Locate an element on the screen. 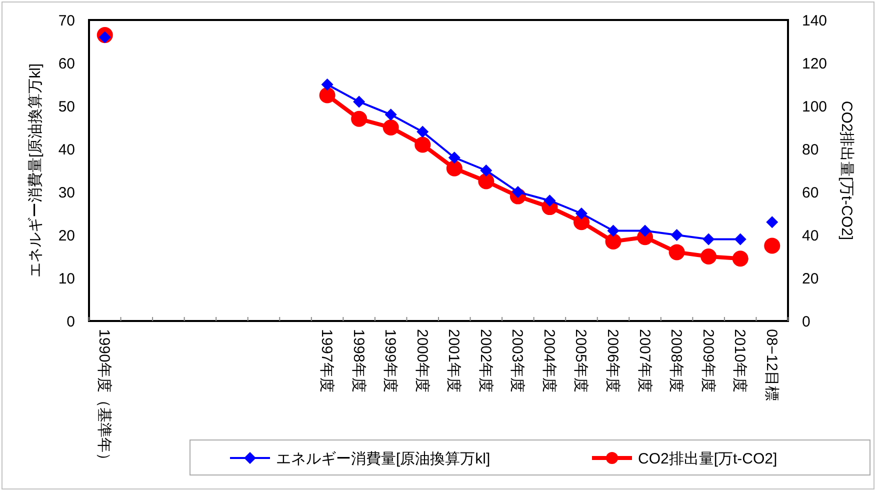 Image resolution: width=877 pixels, height=492 pixels. x-tick-label: 2005年度 is located at coordinates (581, 360).